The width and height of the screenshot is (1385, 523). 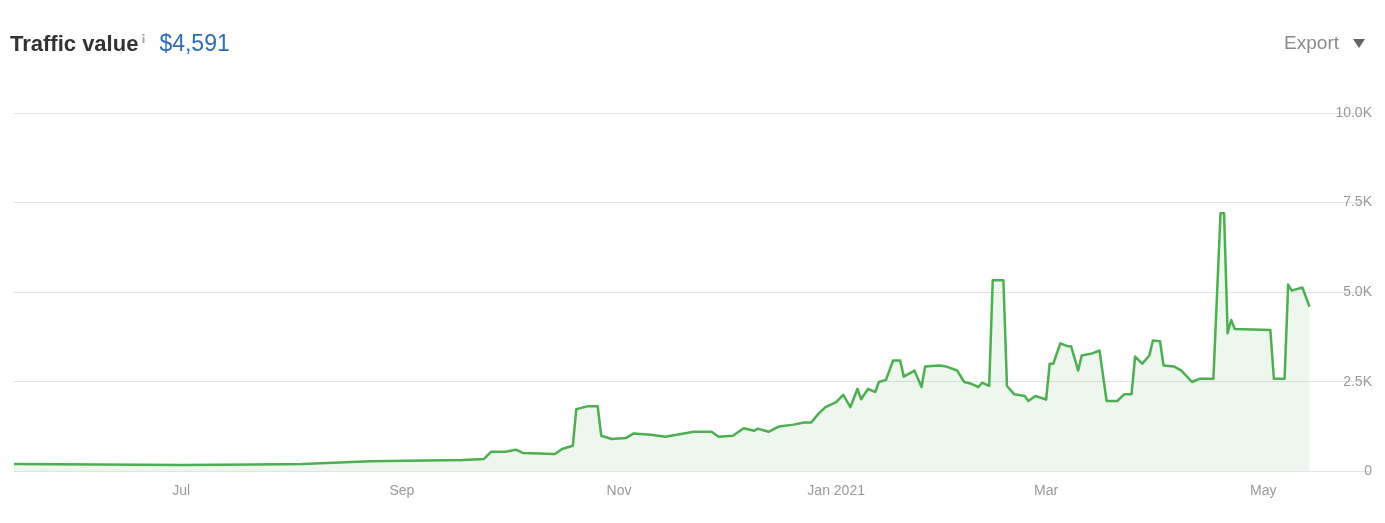 What do you see at coordinates (402, 490) in the screenshot?
I see `x-tick-label: Sep` at bounding box center [402, 490].